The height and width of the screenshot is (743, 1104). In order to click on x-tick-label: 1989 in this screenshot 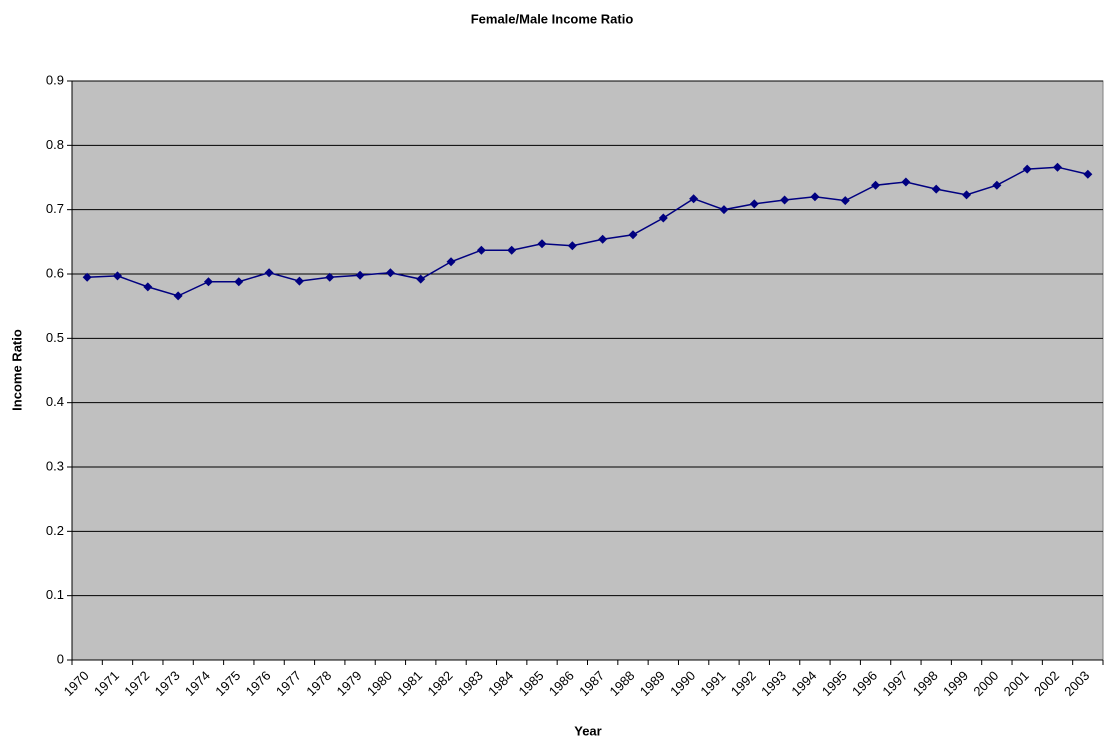, I will do `click(652, 683)`.